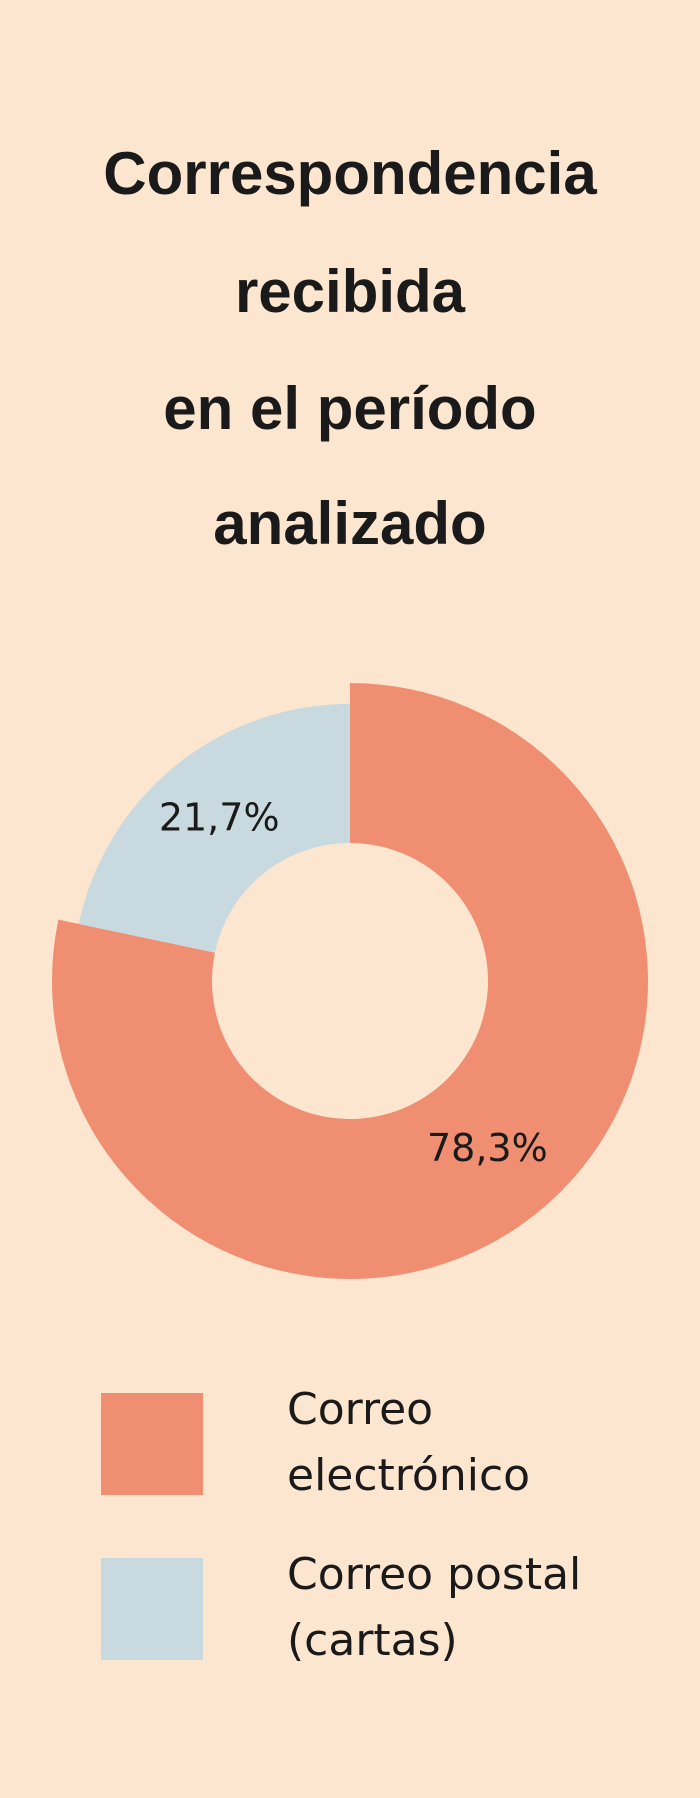 The image size is (700, 1798). Describe the element at coordinates (349, 523) in the screenshot. I see `chart-title: analizado` at that location.